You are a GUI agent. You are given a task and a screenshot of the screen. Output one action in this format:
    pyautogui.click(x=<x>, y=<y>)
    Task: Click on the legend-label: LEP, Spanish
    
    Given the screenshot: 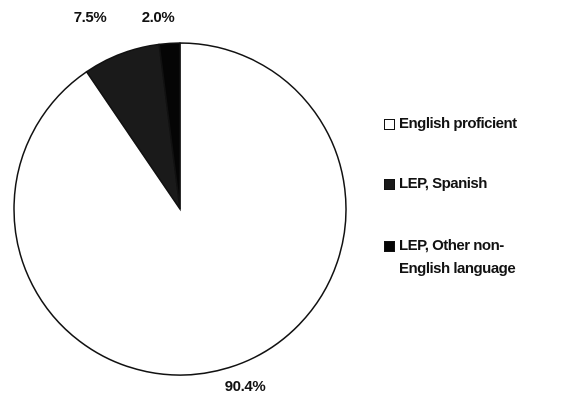 What is the action you would take?
    pyautogui.click(x=443, y=183)
    